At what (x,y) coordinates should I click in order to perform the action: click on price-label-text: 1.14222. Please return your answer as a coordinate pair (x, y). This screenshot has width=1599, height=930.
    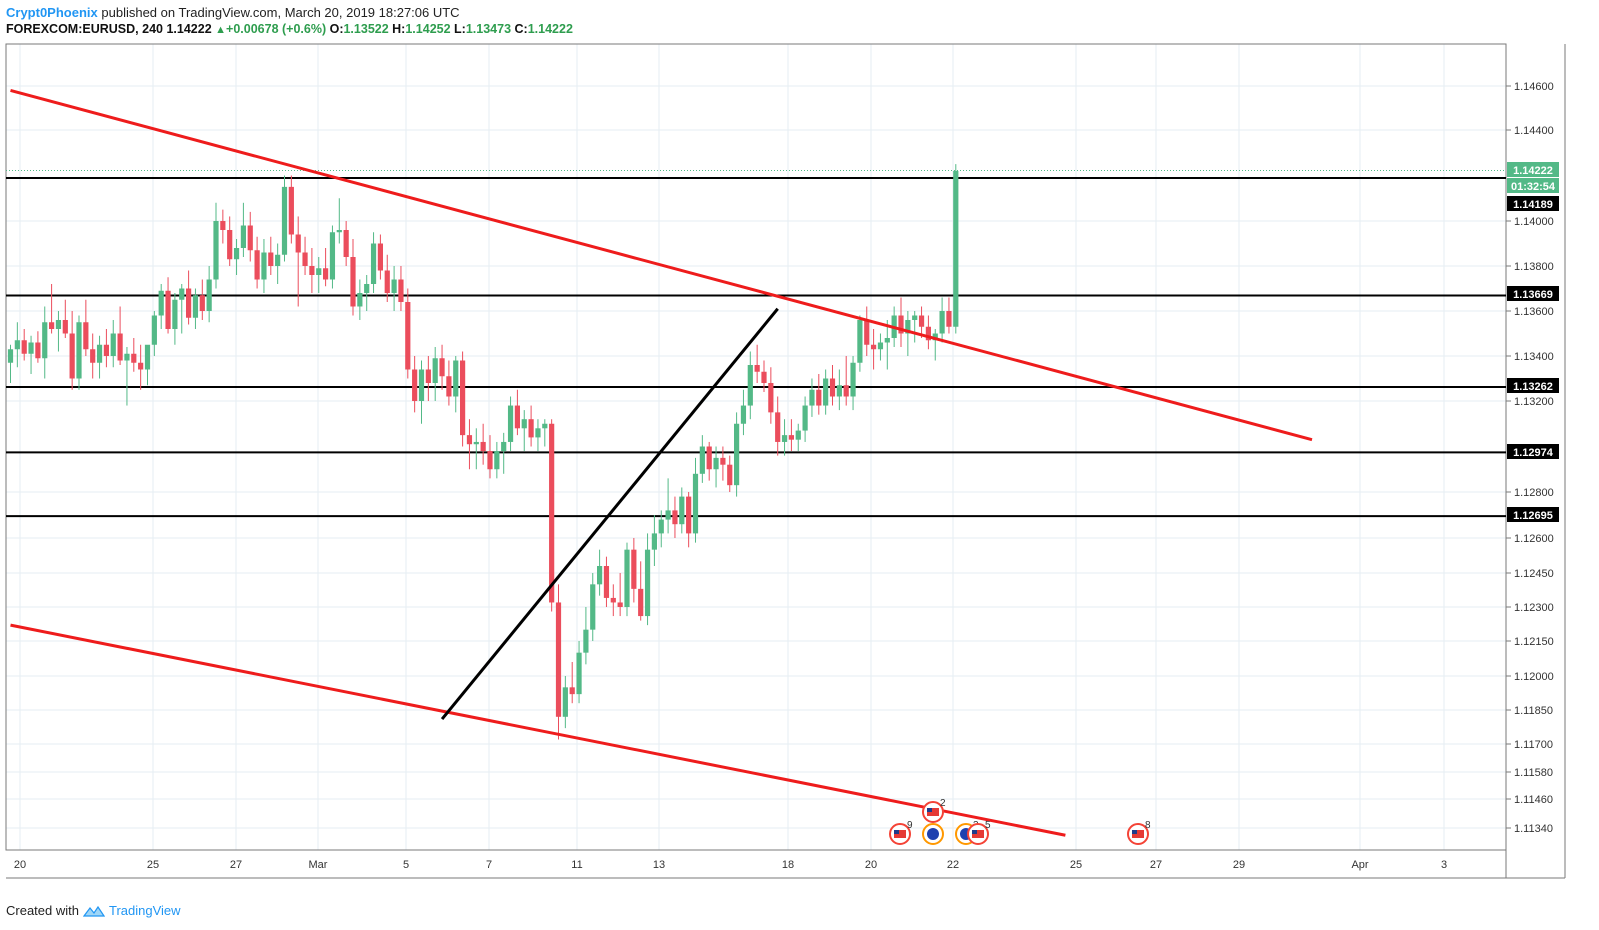
    Looking at the image, I should click on (1533, 171).